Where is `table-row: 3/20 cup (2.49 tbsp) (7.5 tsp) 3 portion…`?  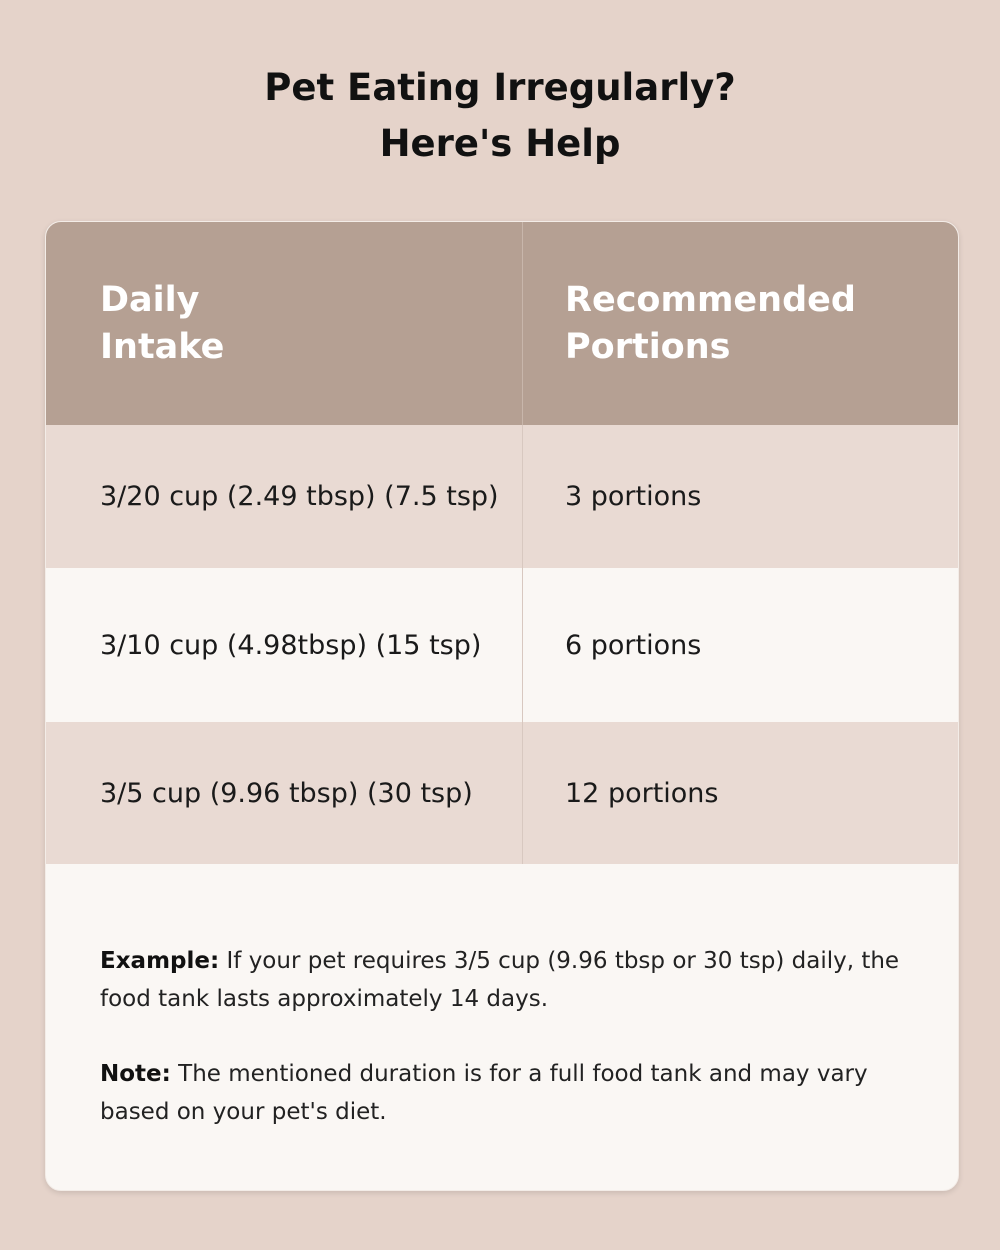
table-row: 3/20 cup (2.49 tbsp) (7.5 tsp) 3 portion… is located at coordinates (502, 496).